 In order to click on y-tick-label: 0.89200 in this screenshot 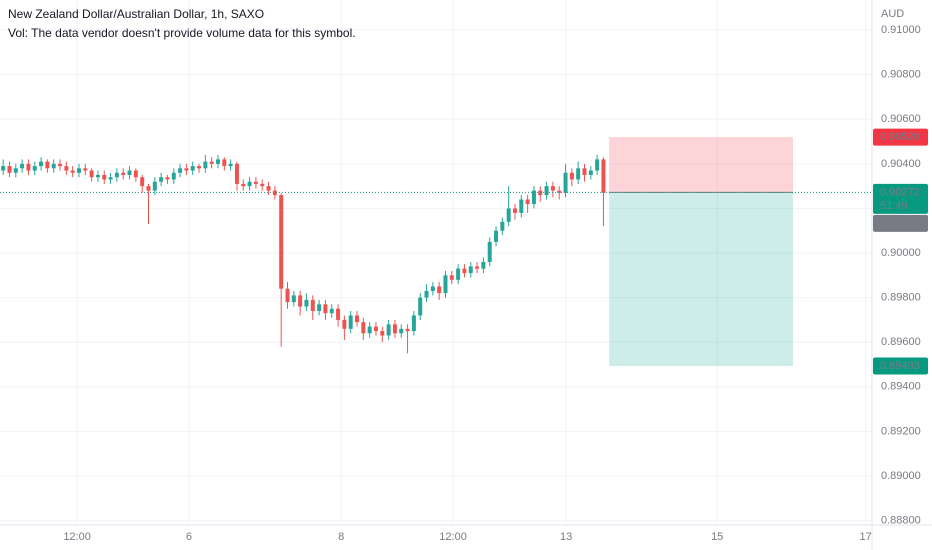, I will do `click(901, 431)`.